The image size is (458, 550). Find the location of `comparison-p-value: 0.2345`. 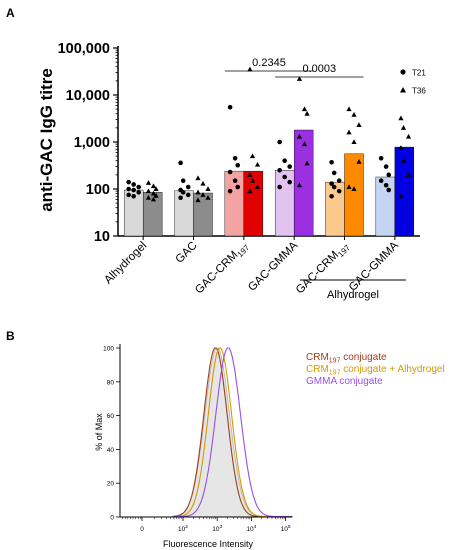

comparison-p-value: 0.2345 is located at coordinates (269, 63).